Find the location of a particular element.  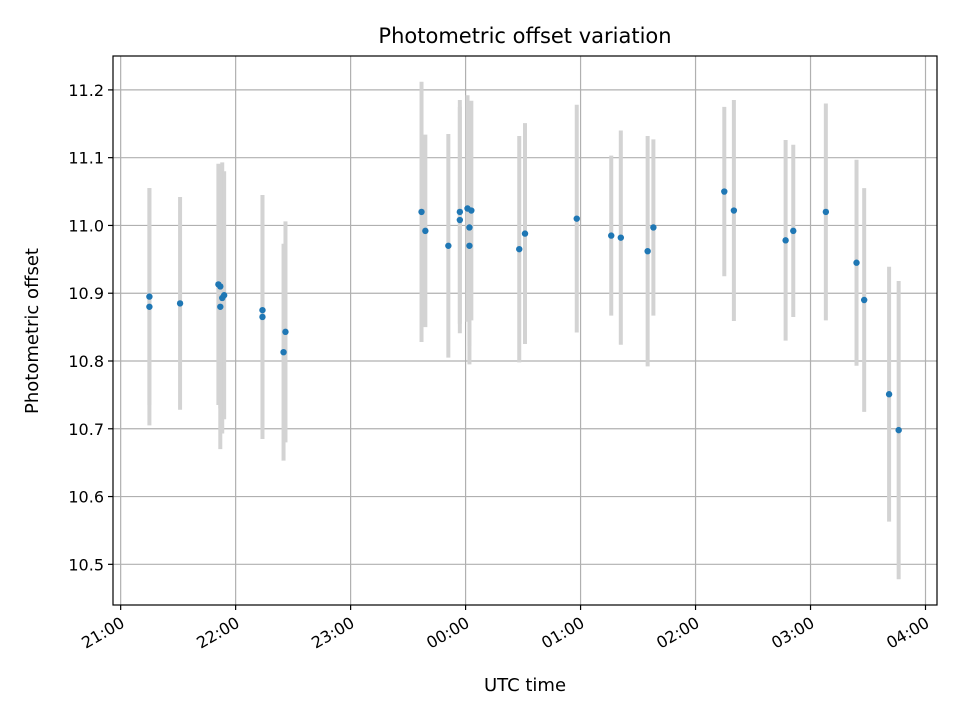

y-tick-label: 10.9 is located at coordinates (86, 293).